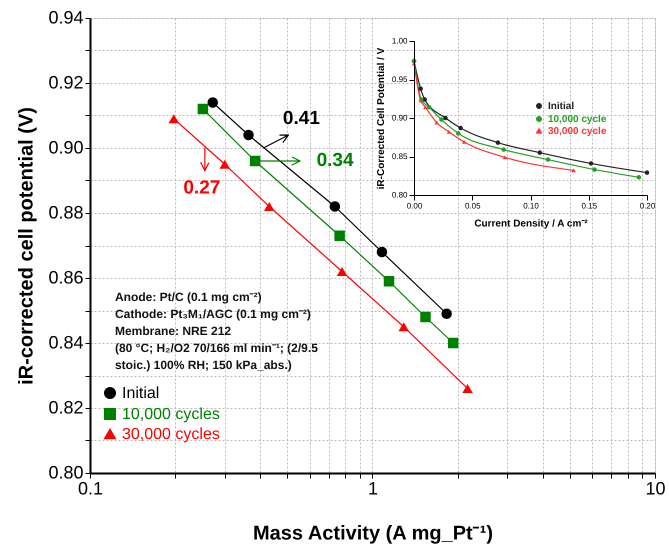 This screenshot has height=550, width=669. Describe the element at coordinates (400, 41) in the screenshot. I see `y-tick-label: 1.00` at that location.